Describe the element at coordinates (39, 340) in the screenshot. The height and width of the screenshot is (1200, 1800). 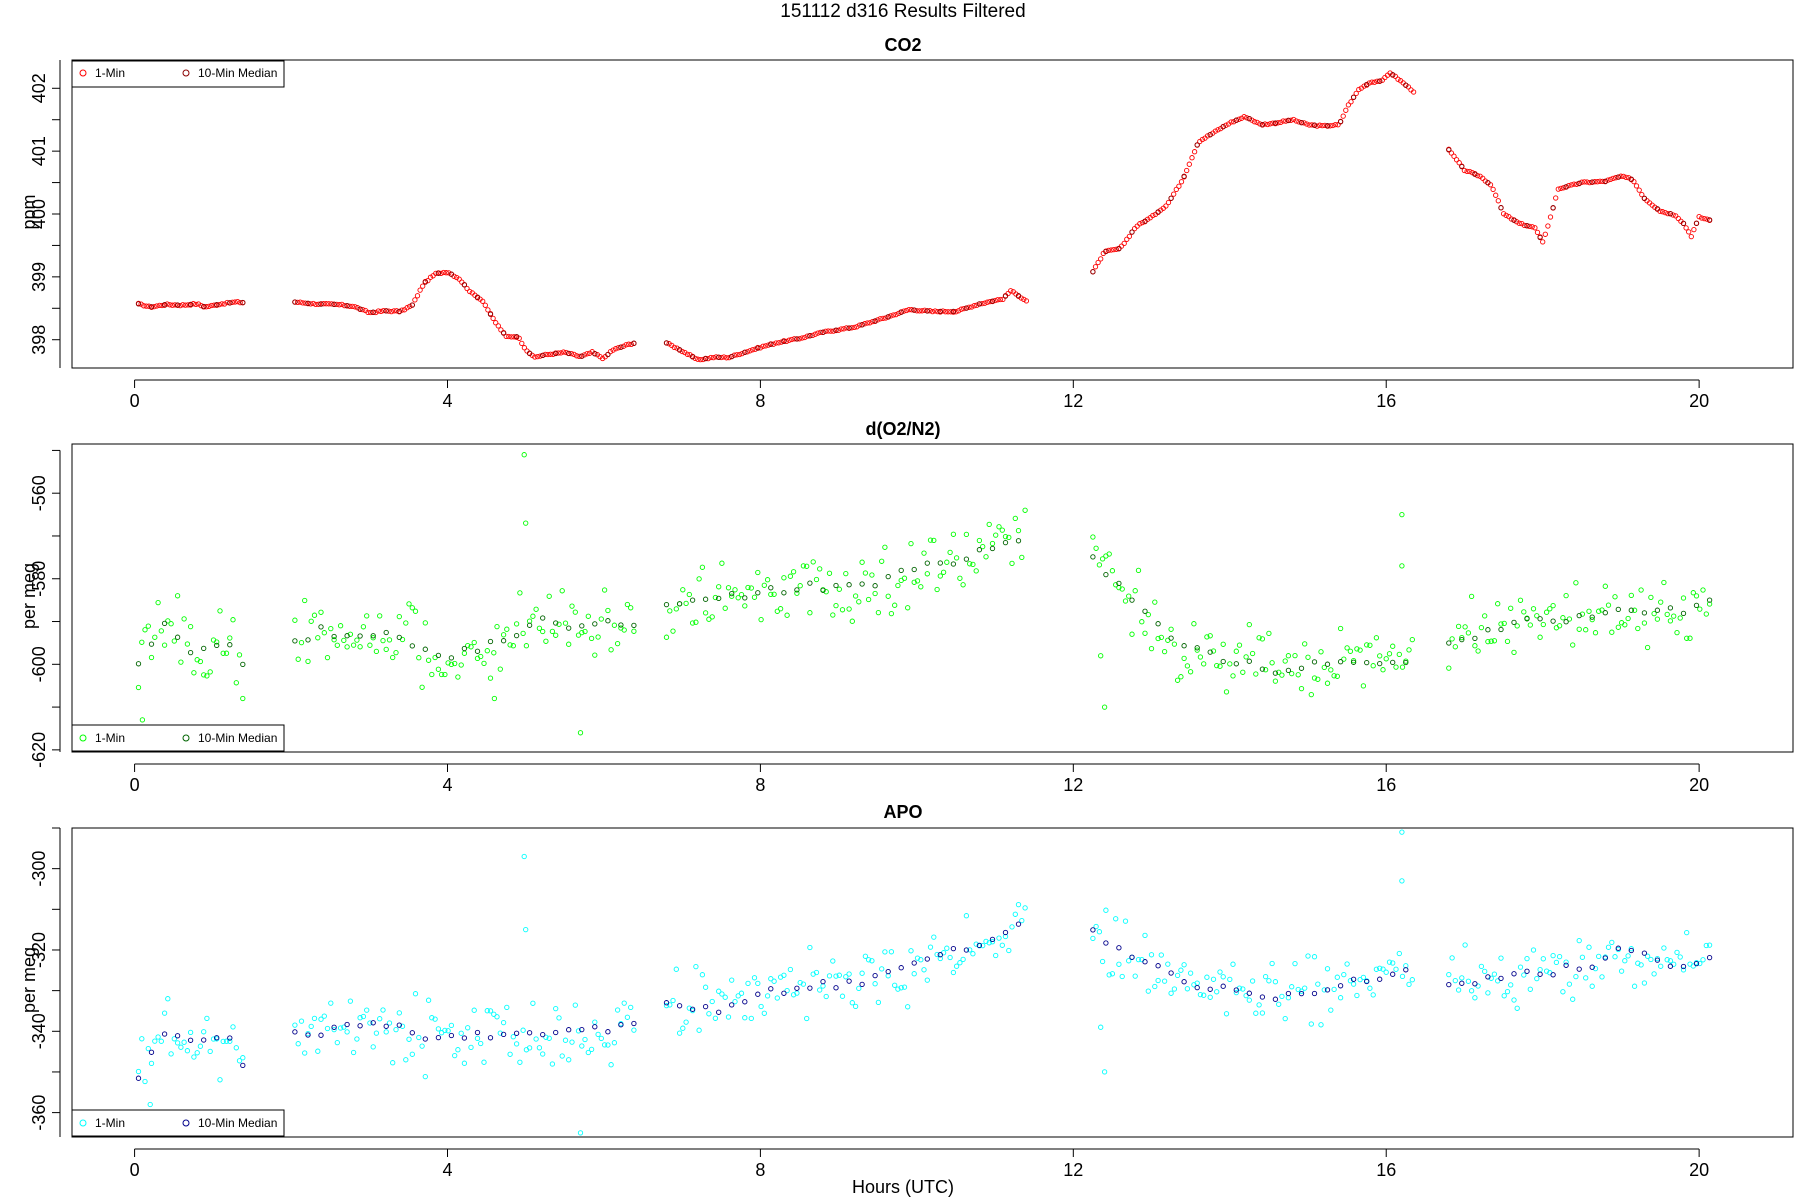
I see `y-tick-label-co2: 398` at that location.